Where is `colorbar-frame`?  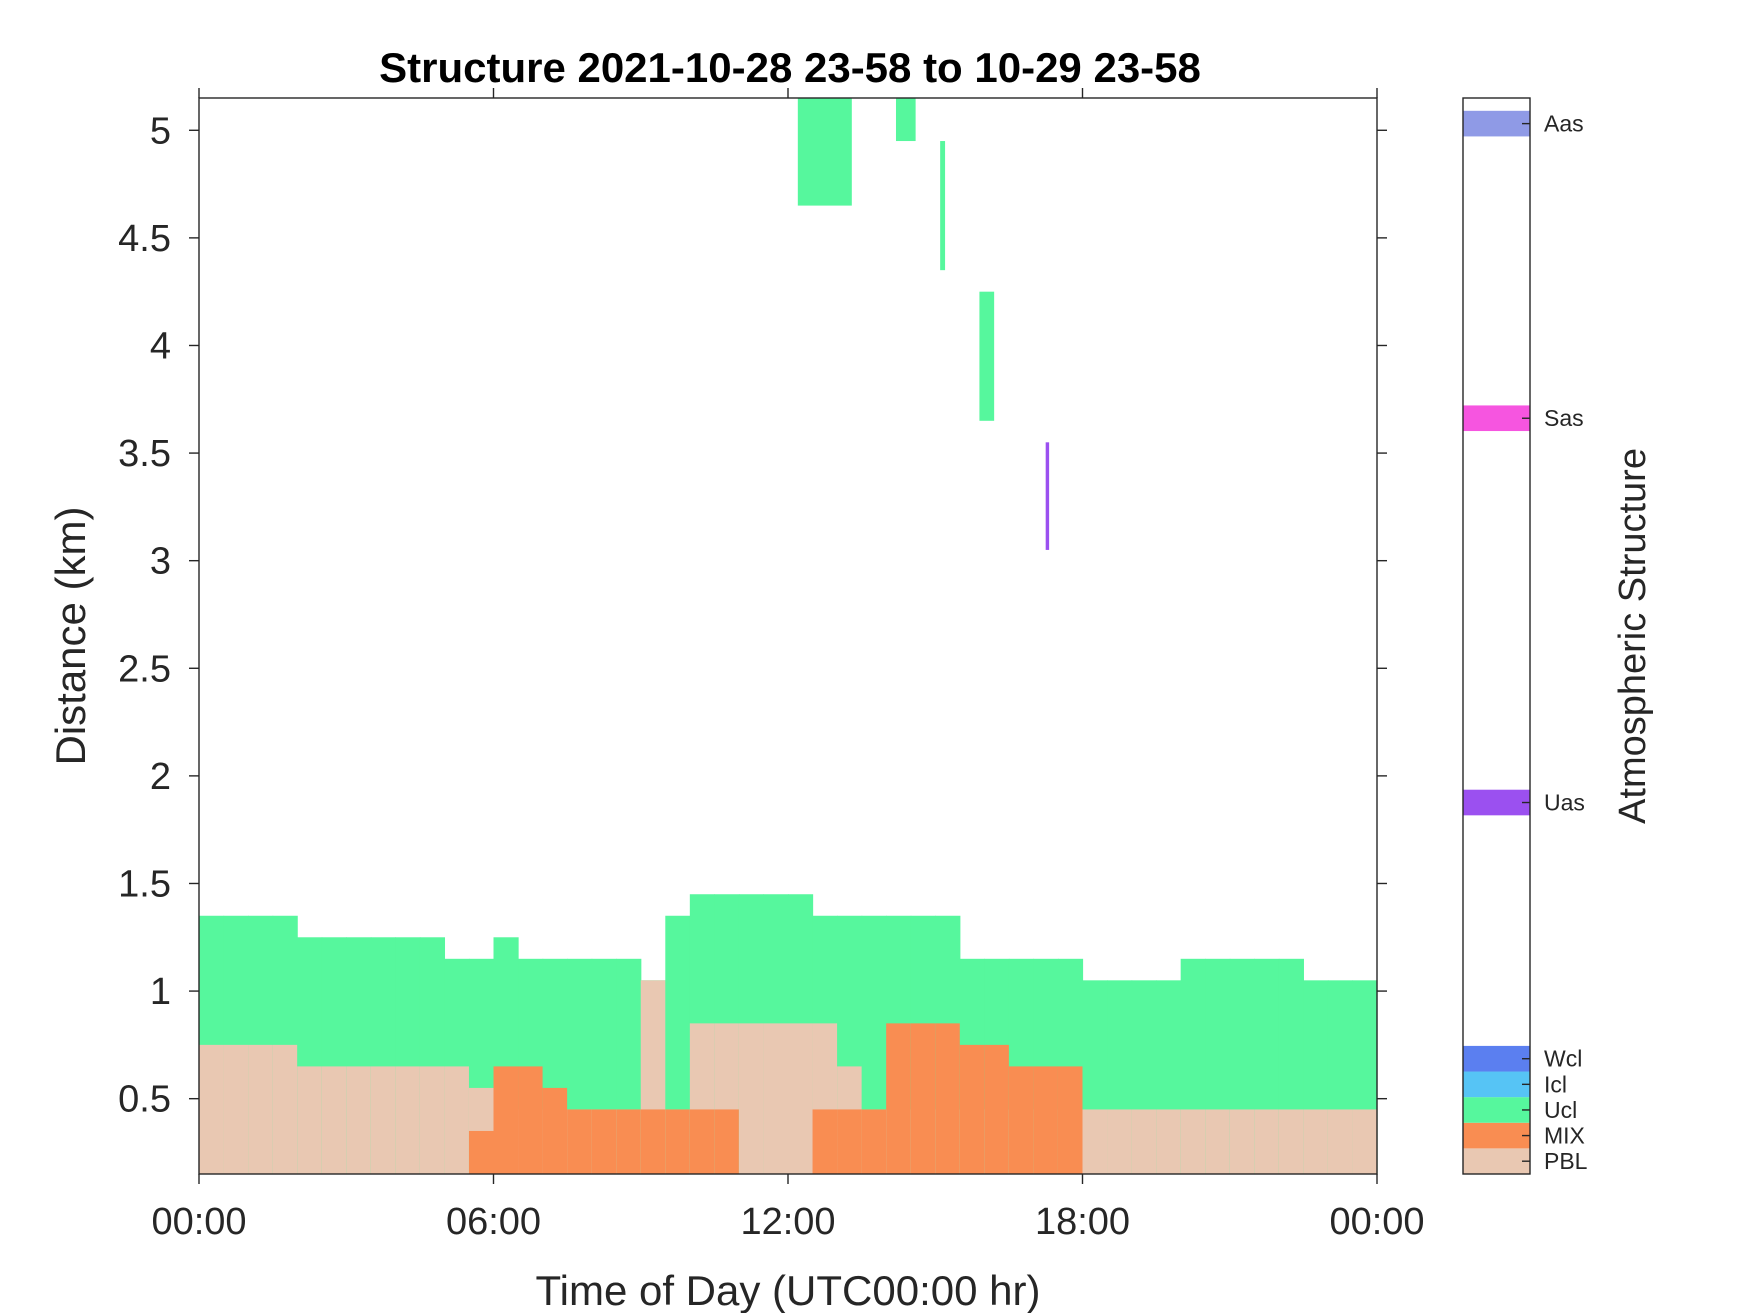
colorbar-frame is located at coordinates (1496, 636).